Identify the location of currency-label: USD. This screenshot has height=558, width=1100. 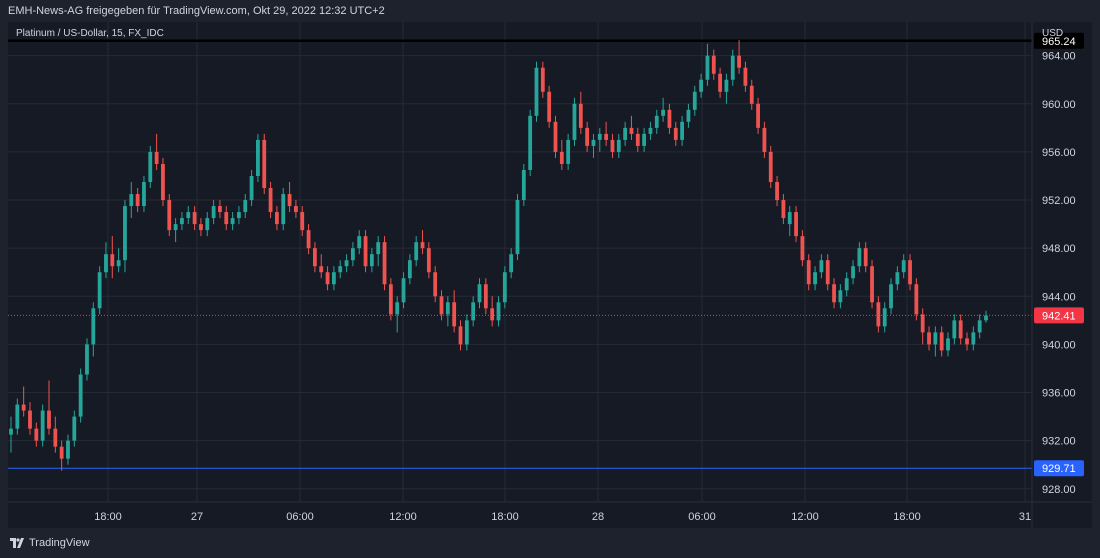
(1053, 33).